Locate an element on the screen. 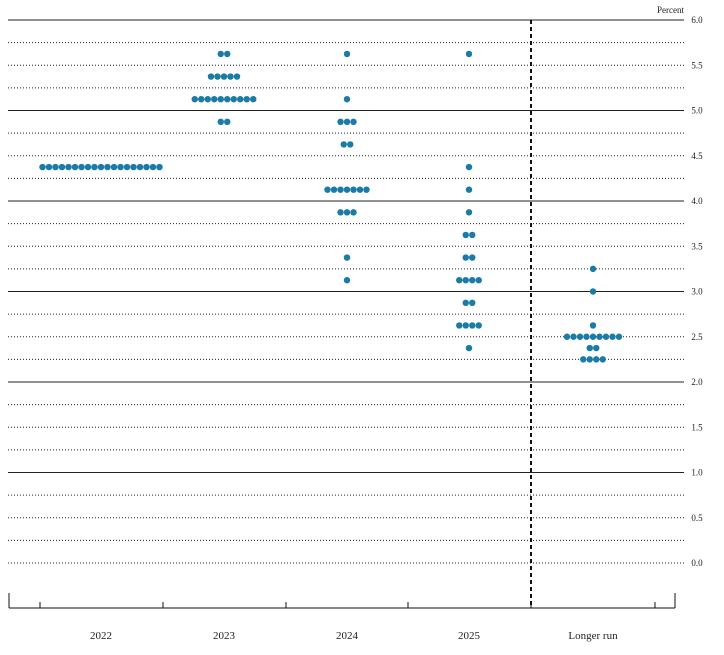 The image size is (724, 655). y-tick-label: 3.0 is located at coordinates (697, 292).